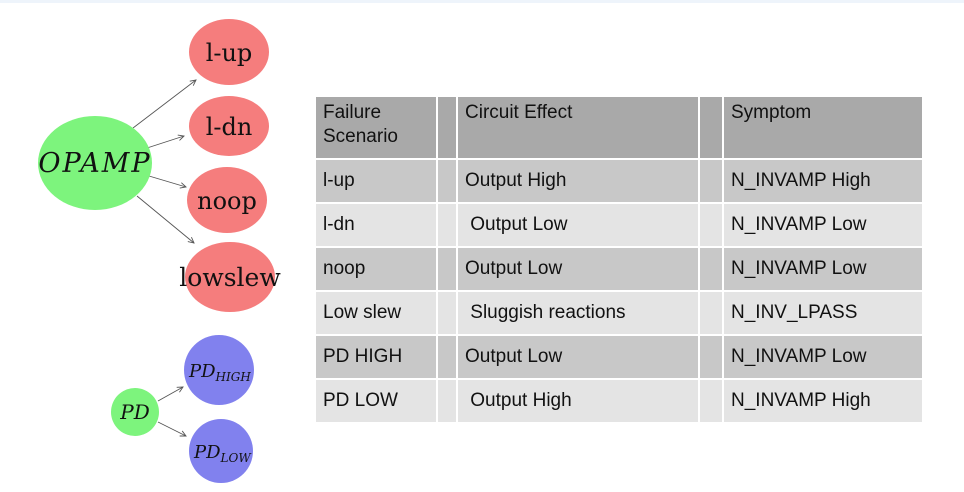  What do you see at coordinates (823, 127) in the screenshot?
I see `header-symptom: Symptom` at bounding box center [823, 127].